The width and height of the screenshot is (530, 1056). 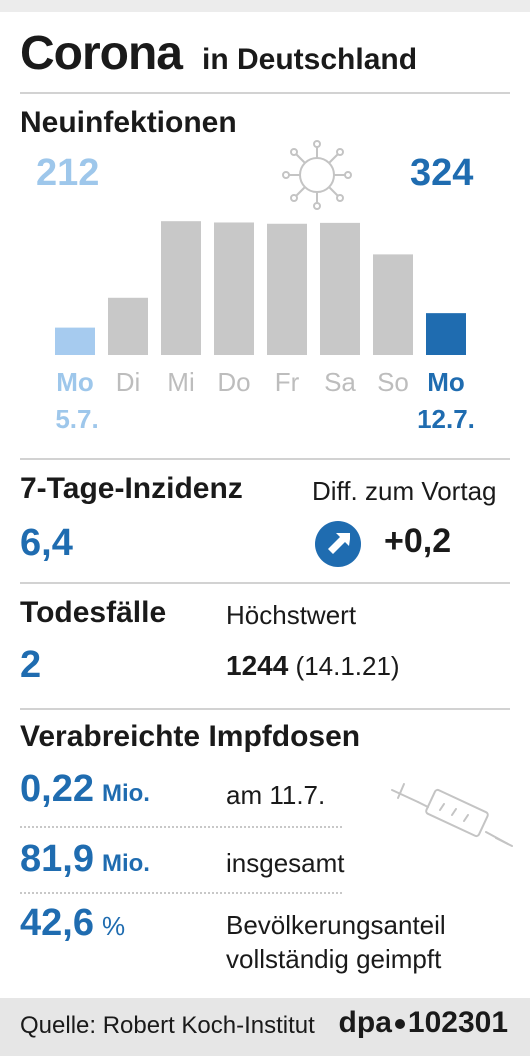 What do you see at coordinates (76, 419) in the screenshot?
I see `first-date-label: 5.7.` at bounding box center [76, 419].